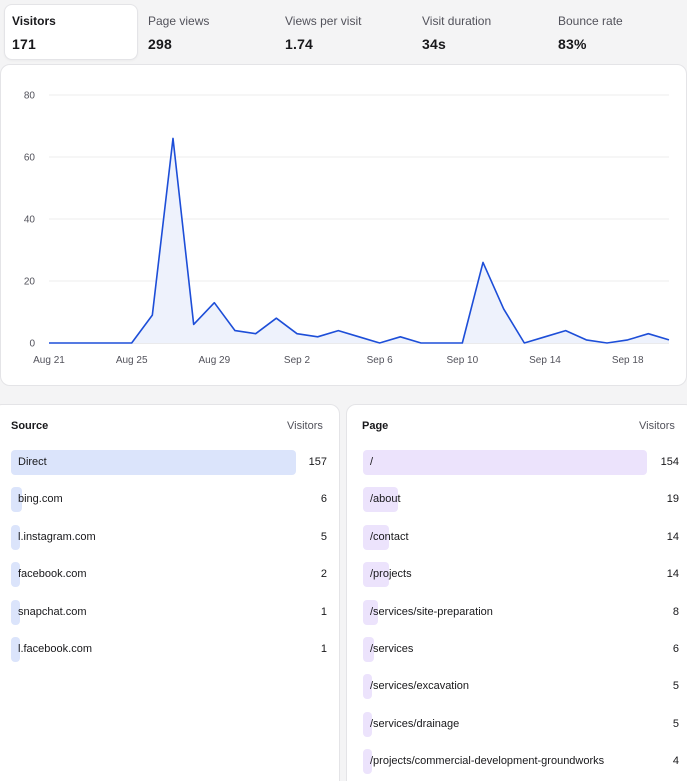 This screenshot has width=687, height=781. What do you see at coordinates (521, 724) in the screenshot?
I see `page-row: /services/drainage 5` at bounding box center [521, 724].